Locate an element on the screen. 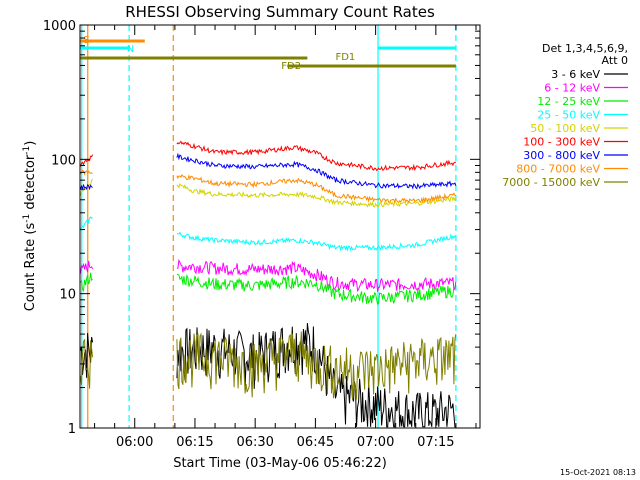  x-tick-label: 06:45 is located at coordinates (315, 442).